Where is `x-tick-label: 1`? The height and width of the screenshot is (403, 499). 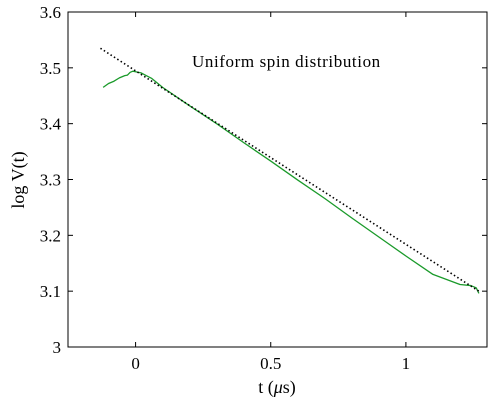
x-tick-label: 1 is located at coordinates (406, 363).